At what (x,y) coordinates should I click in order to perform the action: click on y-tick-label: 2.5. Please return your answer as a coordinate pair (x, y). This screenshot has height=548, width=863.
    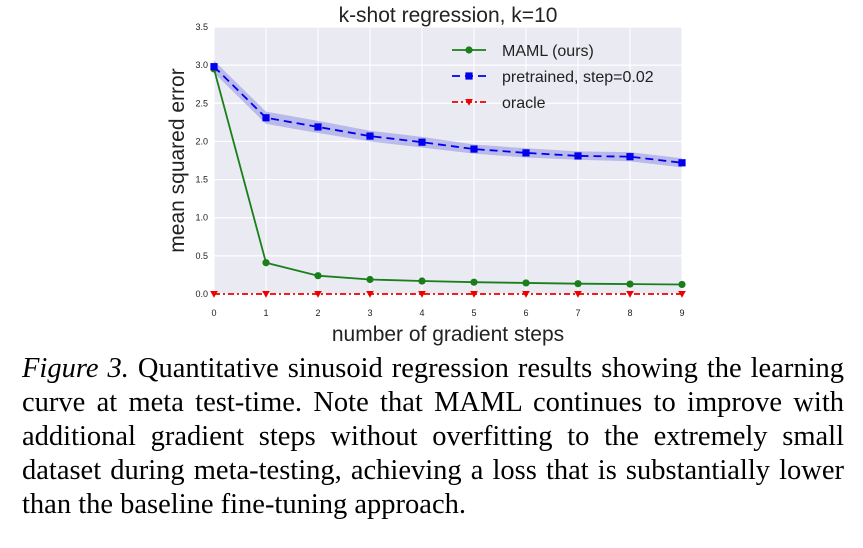
    Looking at the image, I should click on (201, 103).